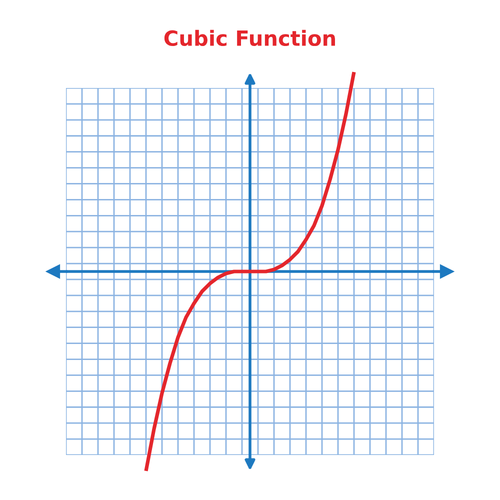  I want to click on chart-title: Cubic Function, so click(249, 38).